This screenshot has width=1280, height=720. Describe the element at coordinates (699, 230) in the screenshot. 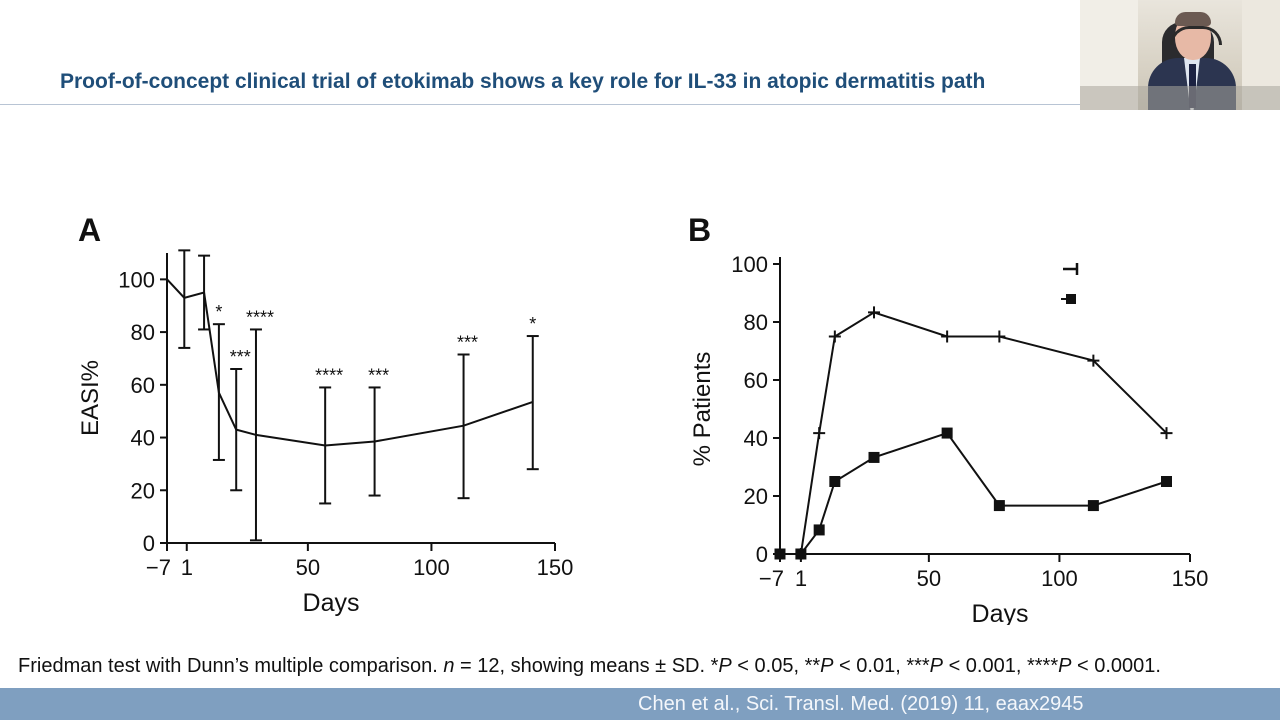

I see `panel-label: B` at that location.